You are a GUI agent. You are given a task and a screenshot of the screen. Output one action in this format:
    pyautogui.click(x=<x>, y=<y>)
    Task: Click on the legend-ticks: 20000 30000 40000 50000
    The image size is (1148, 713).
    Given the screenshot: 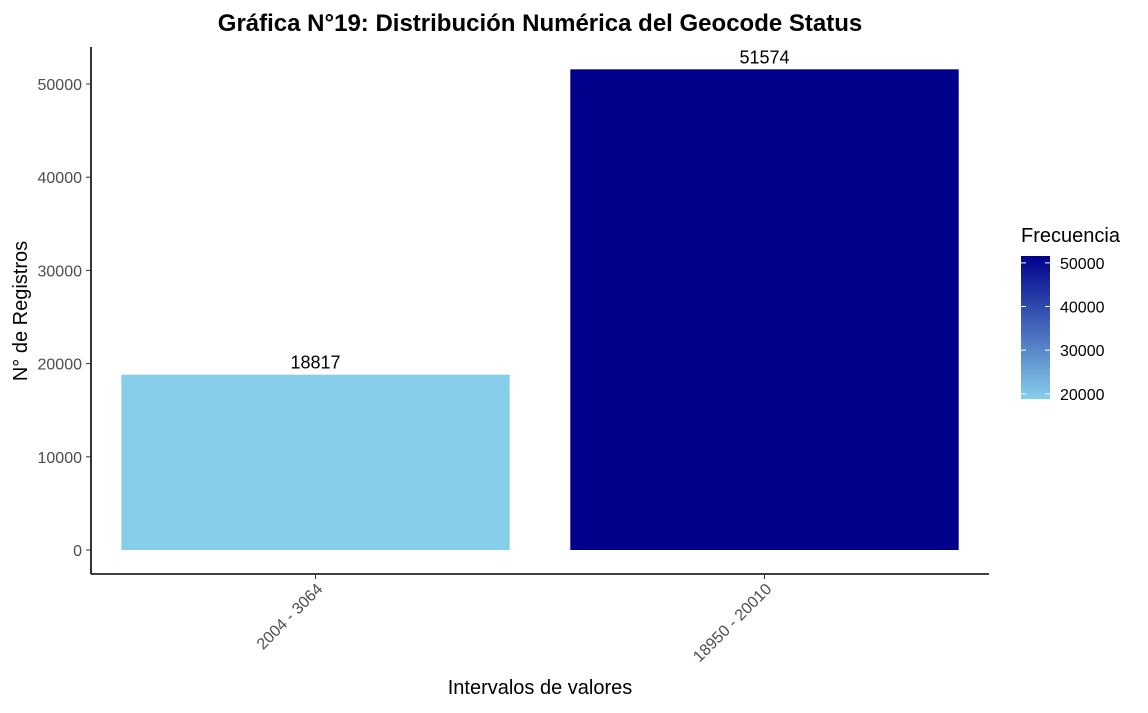 What is the action you would take?
    pyautogui.click(x=1063, y=330)
    